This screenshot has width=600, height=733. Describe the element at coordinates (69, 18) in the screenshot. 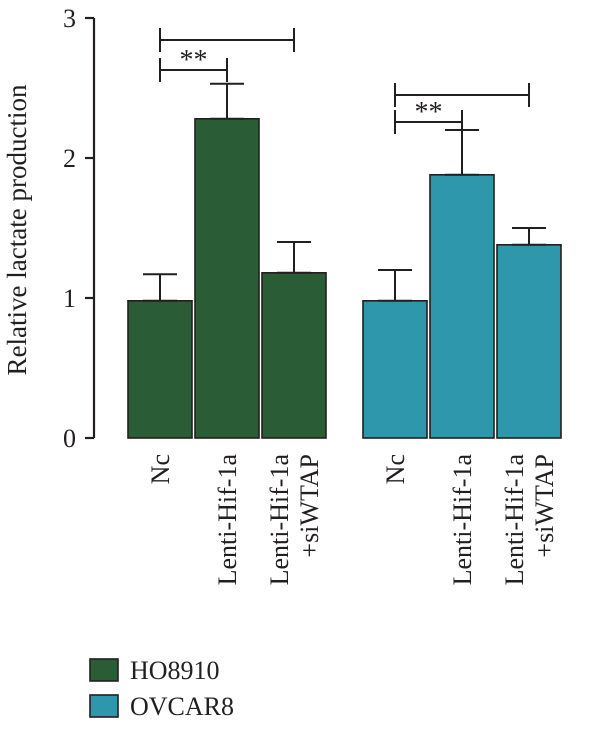

I see `y-tick-label: 3` at that location.